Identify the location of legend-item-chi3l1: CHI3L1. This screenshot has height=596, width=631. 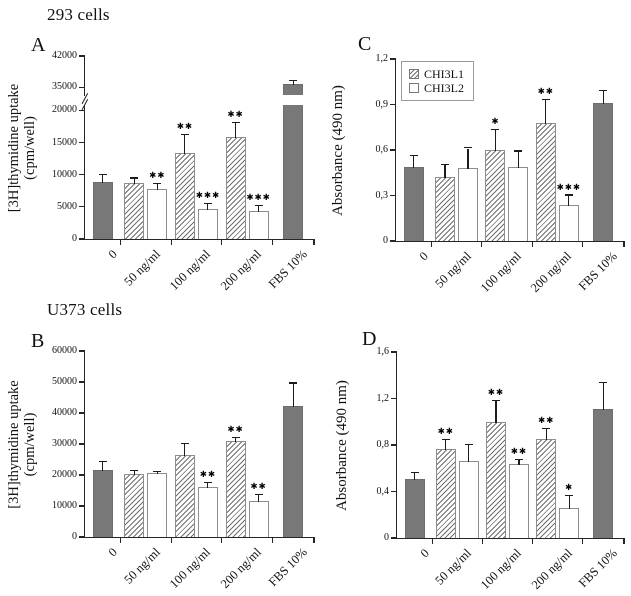
(436, 74).